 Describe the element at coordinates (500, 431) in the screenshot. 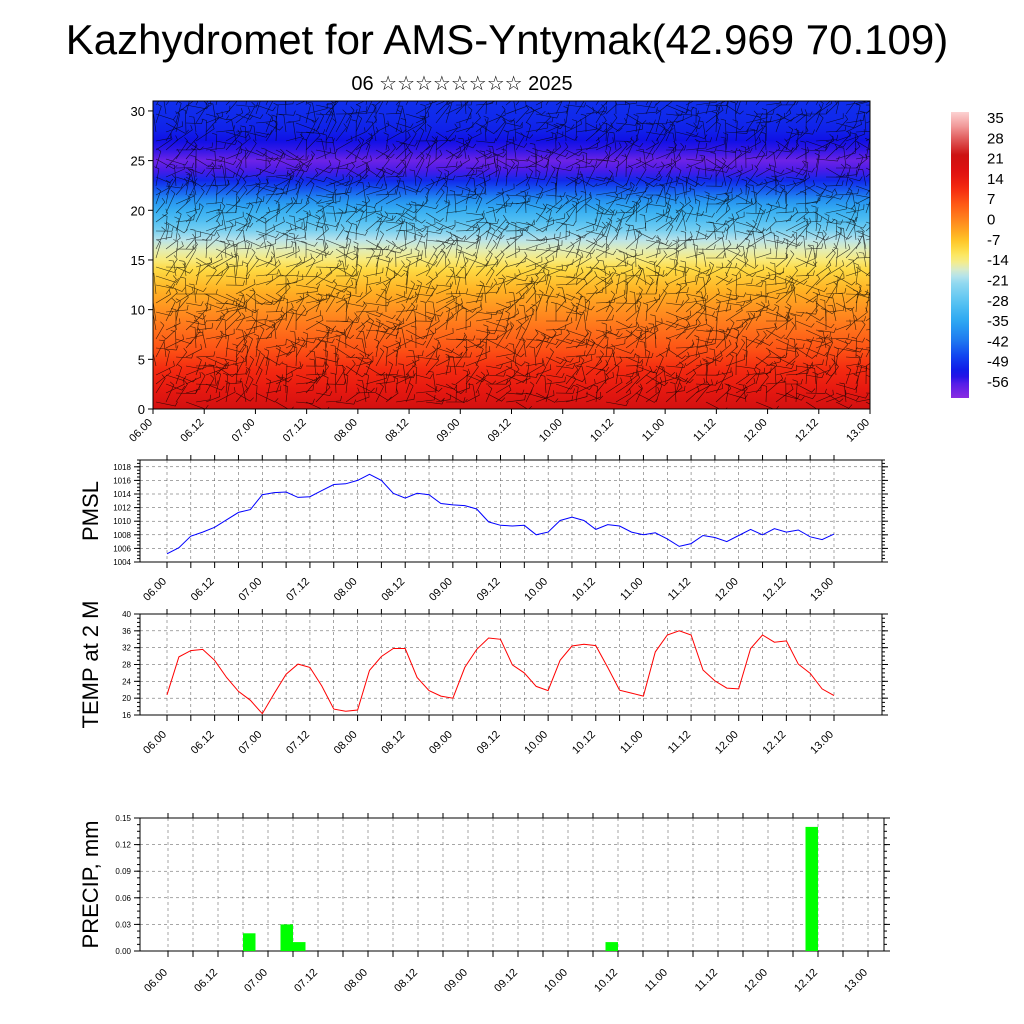

I see `section-x-tick-label: 09.12` at that location.